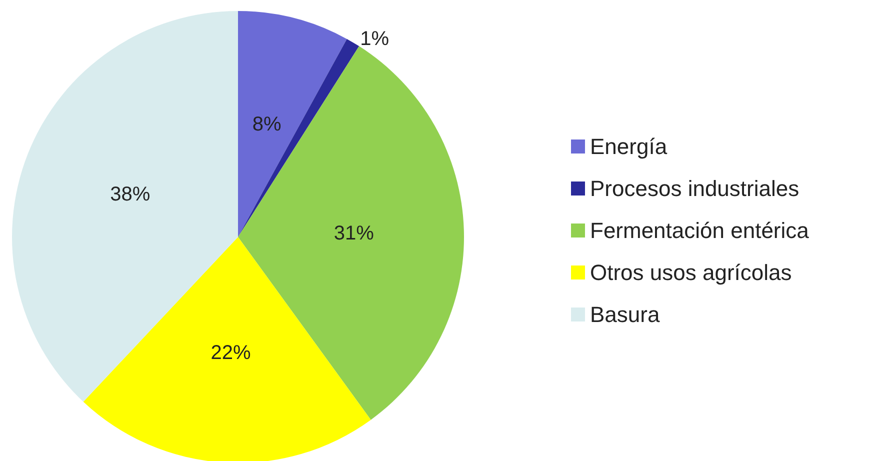 The height and width of the screenshot is (461, 891). Describe the element at coordinates (130, 194) in the screenshot. I see `data-label: 38%` at that location.